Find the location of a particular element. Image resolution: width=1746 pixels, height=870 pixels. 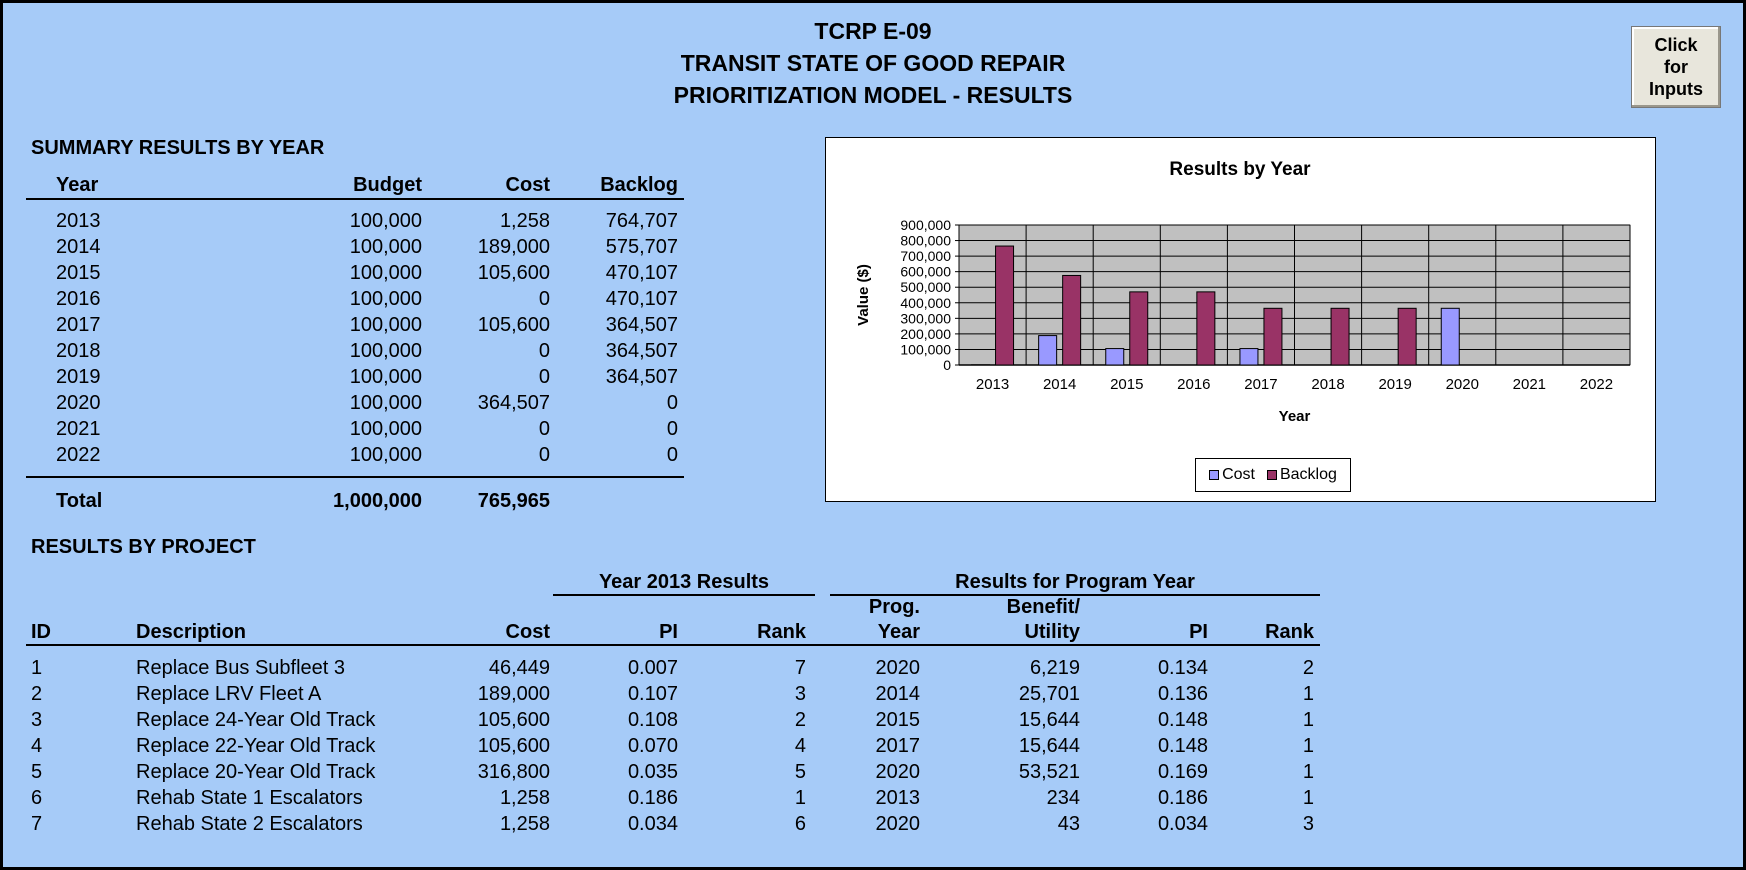

page-title-line2: TRANSIT STATE OF GOOD REPAIR is located at coordinates (873, 63).